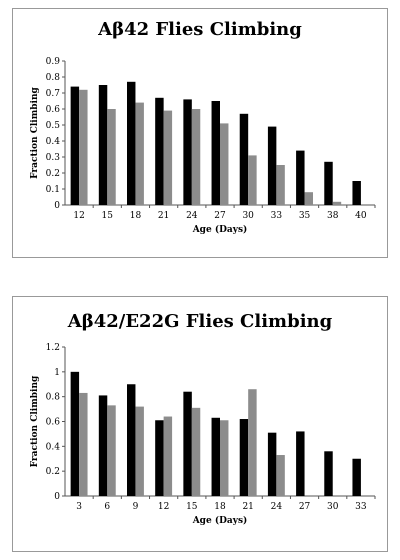  What do you see at coordinates (79, 507) in the screenshot?
I see `x-tick-label: 3` at bounding box center [79, 507].